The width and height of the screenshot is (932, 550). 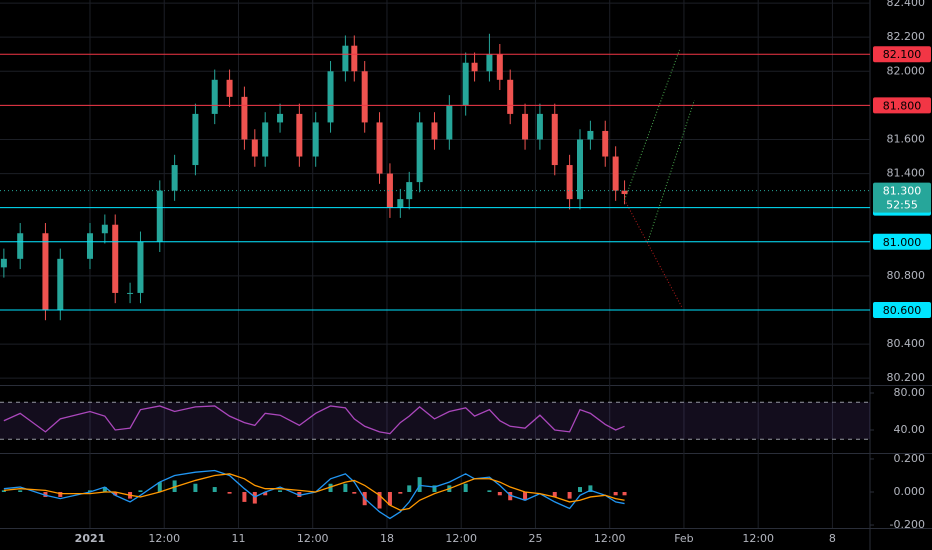 I want to click on y-tick-label: 40.00, so click(x=910, y=429).